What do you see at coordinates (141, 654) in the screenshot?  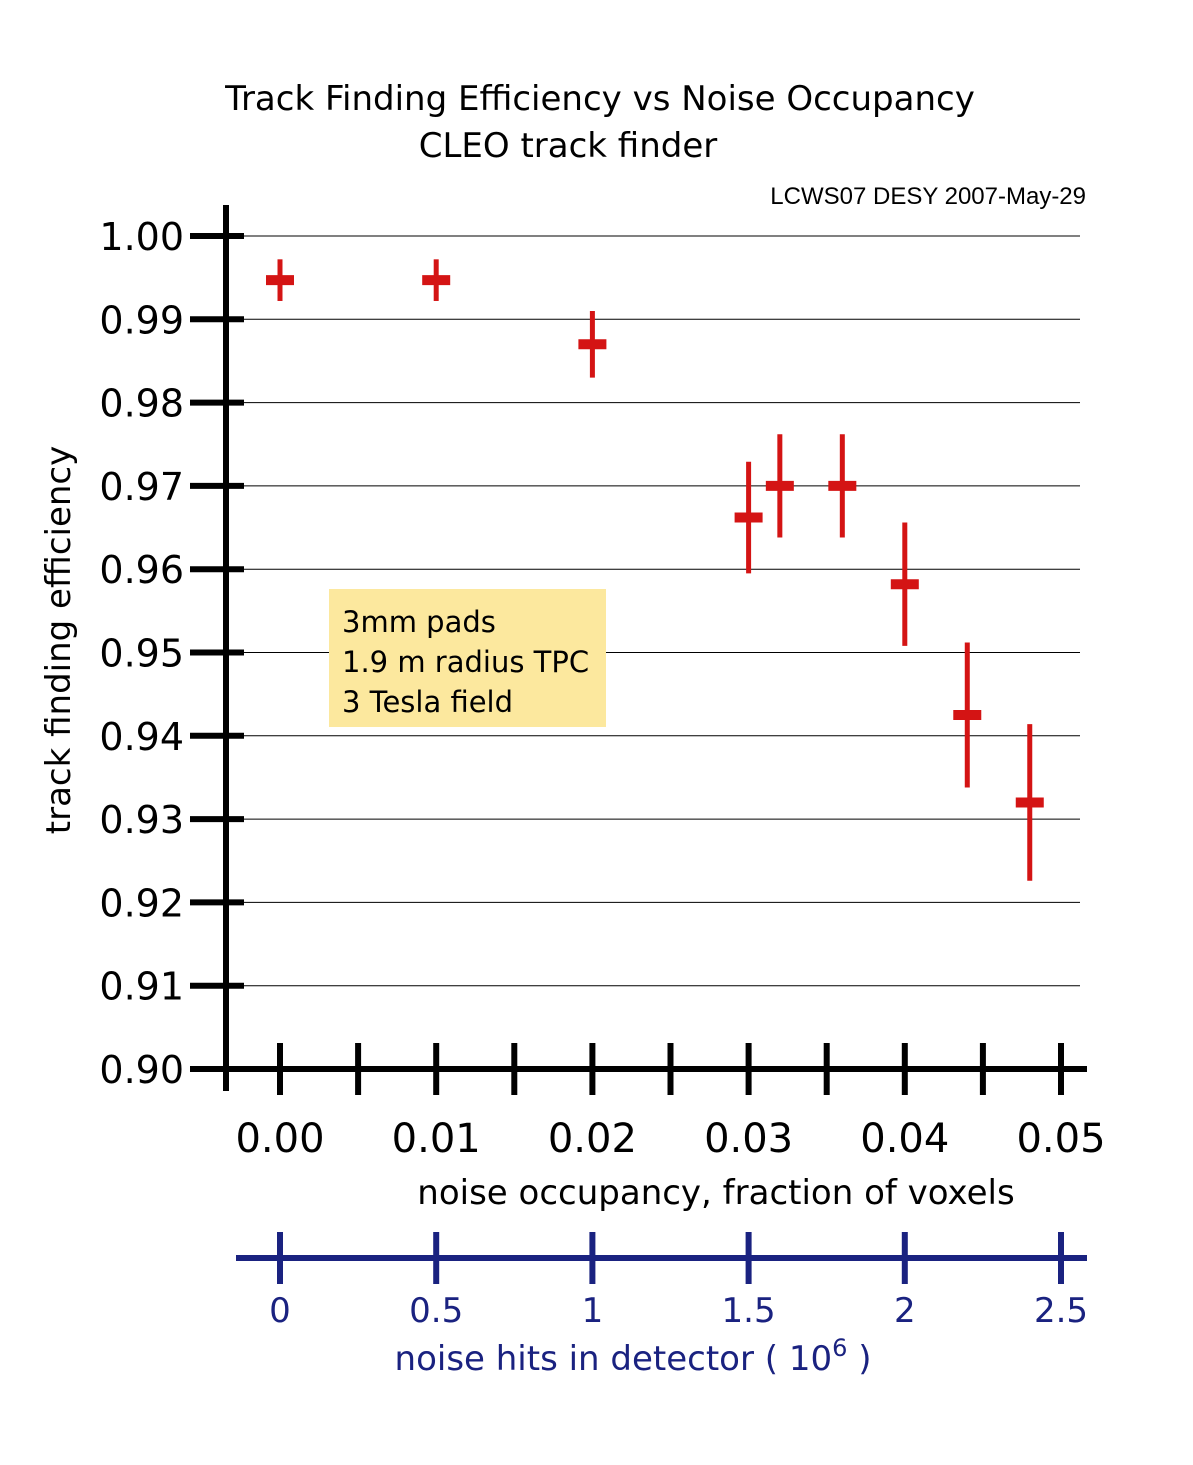 I see `y-tick-label: 0.95` at bounding box center [141, 654].